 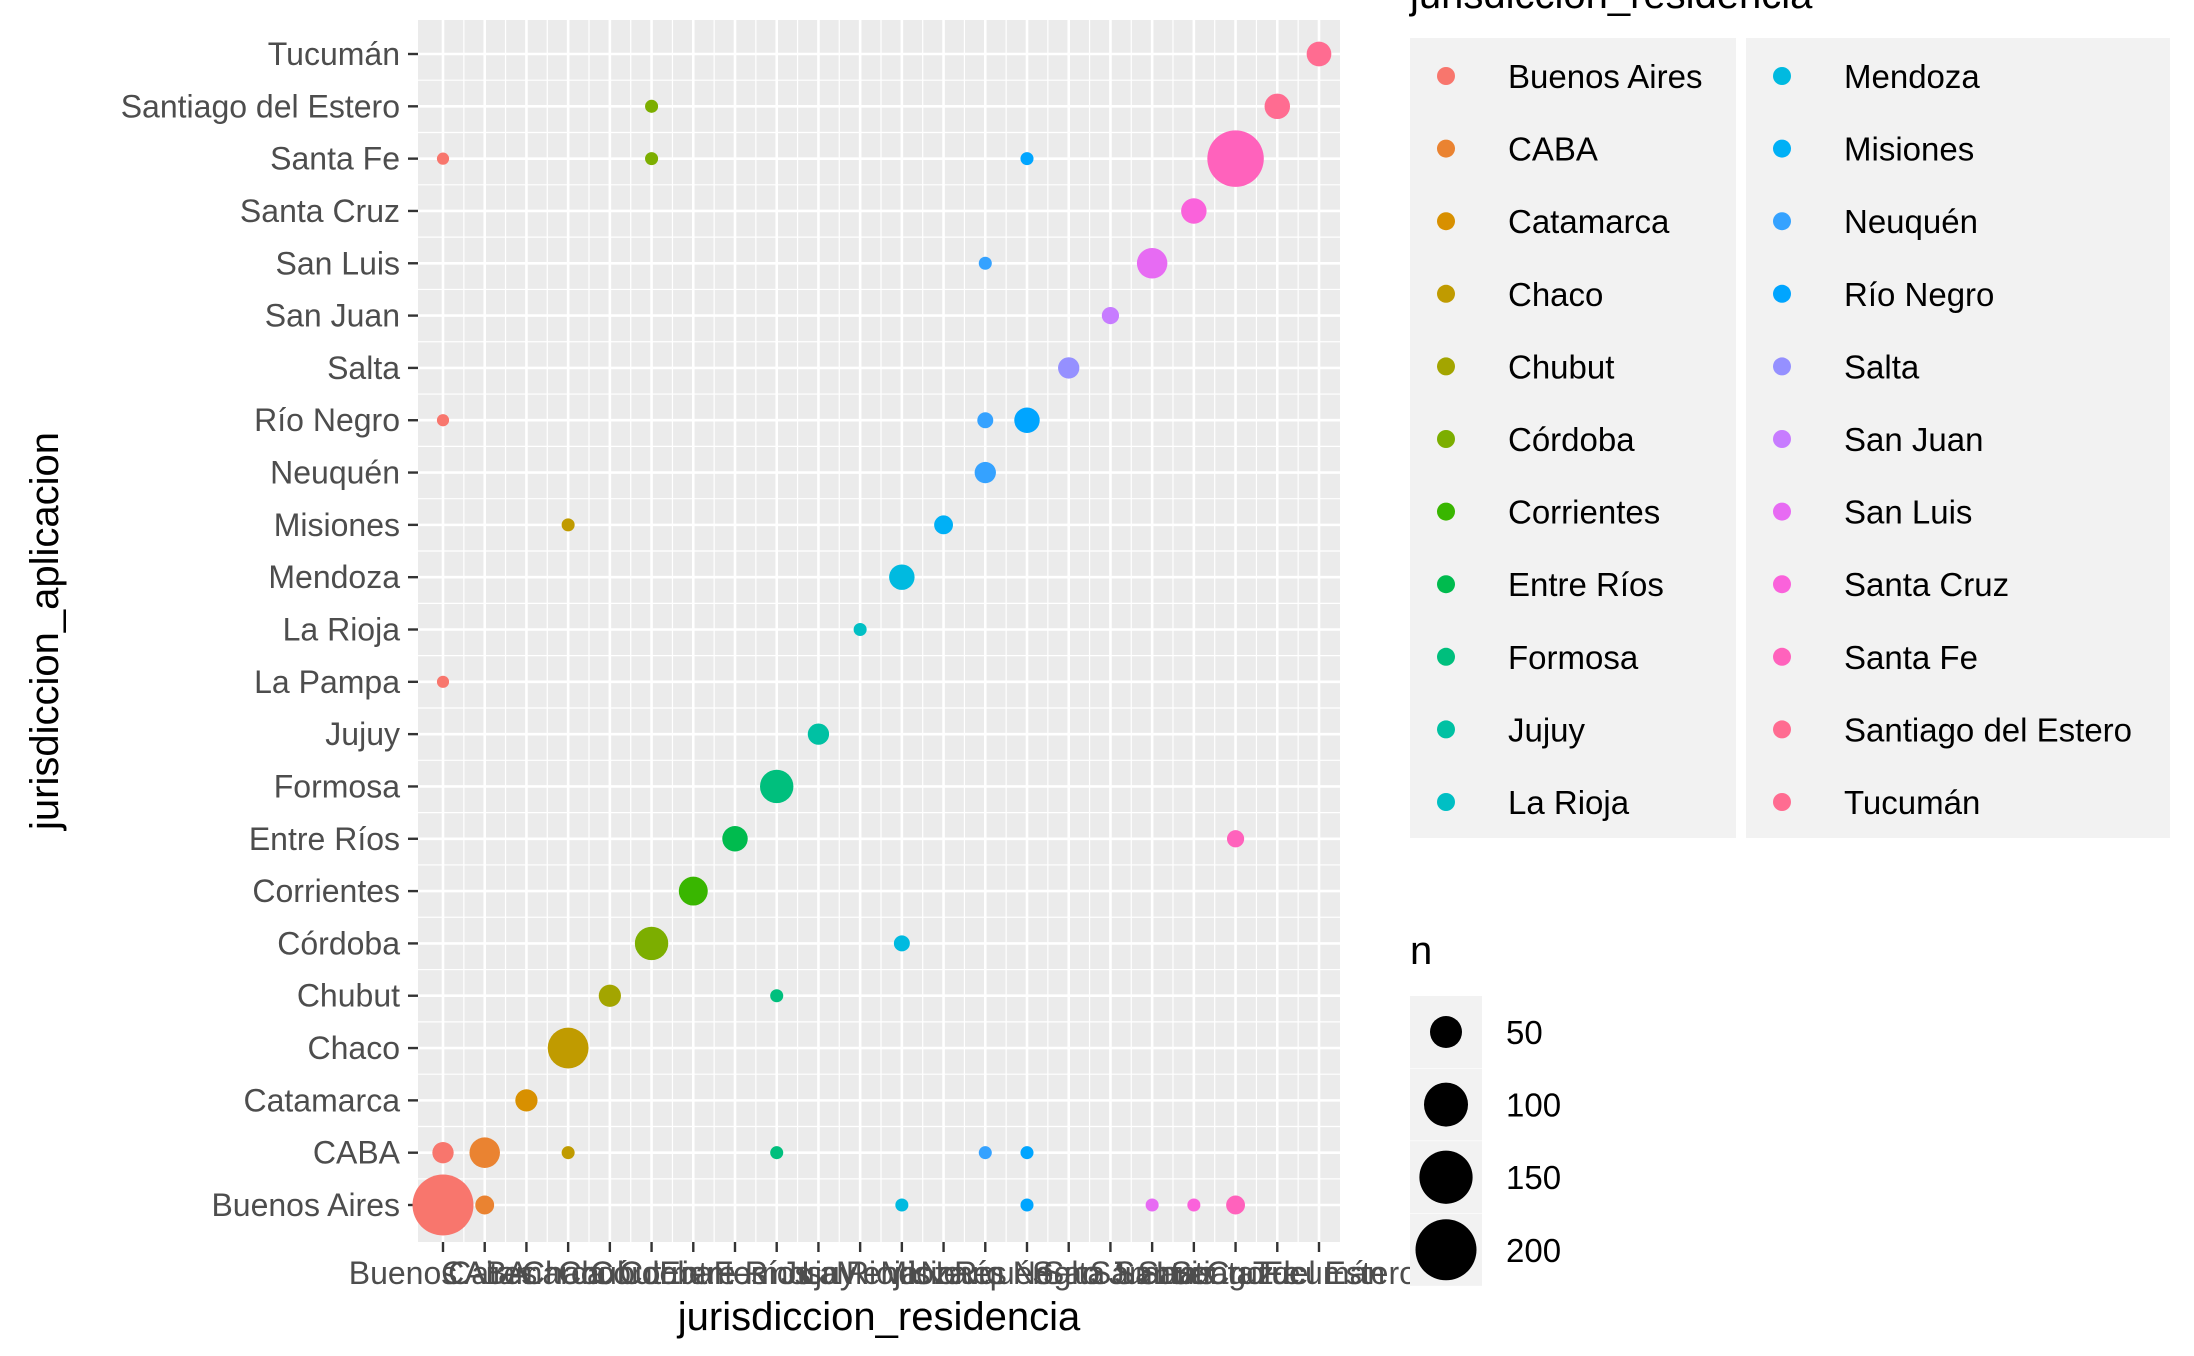 I want to click on point-la-rioja-la-rioja, so click(x=860, y=629).